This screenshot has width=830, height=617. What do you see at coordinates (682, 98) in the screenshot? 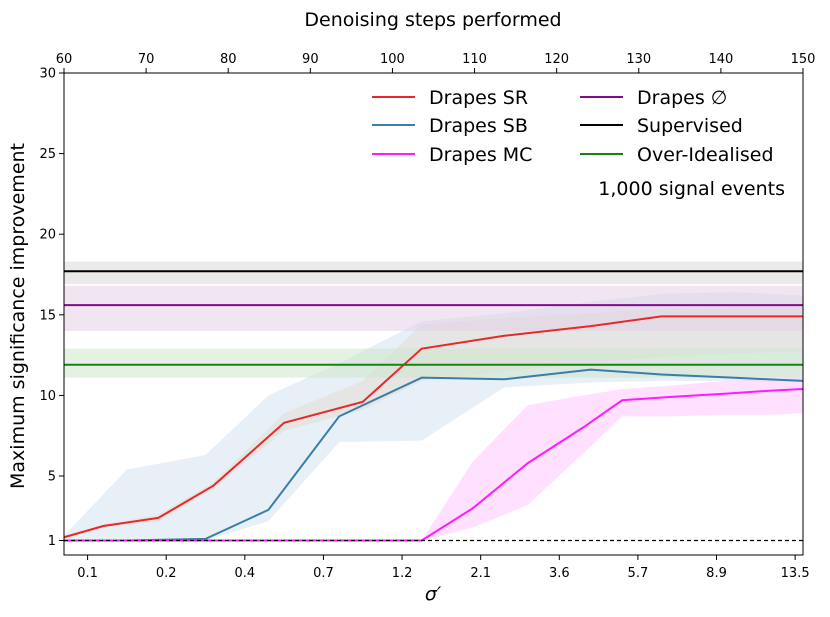
I see `legend-label-drapes-empty: Drapes ∅` at bounding box center [682, 98].